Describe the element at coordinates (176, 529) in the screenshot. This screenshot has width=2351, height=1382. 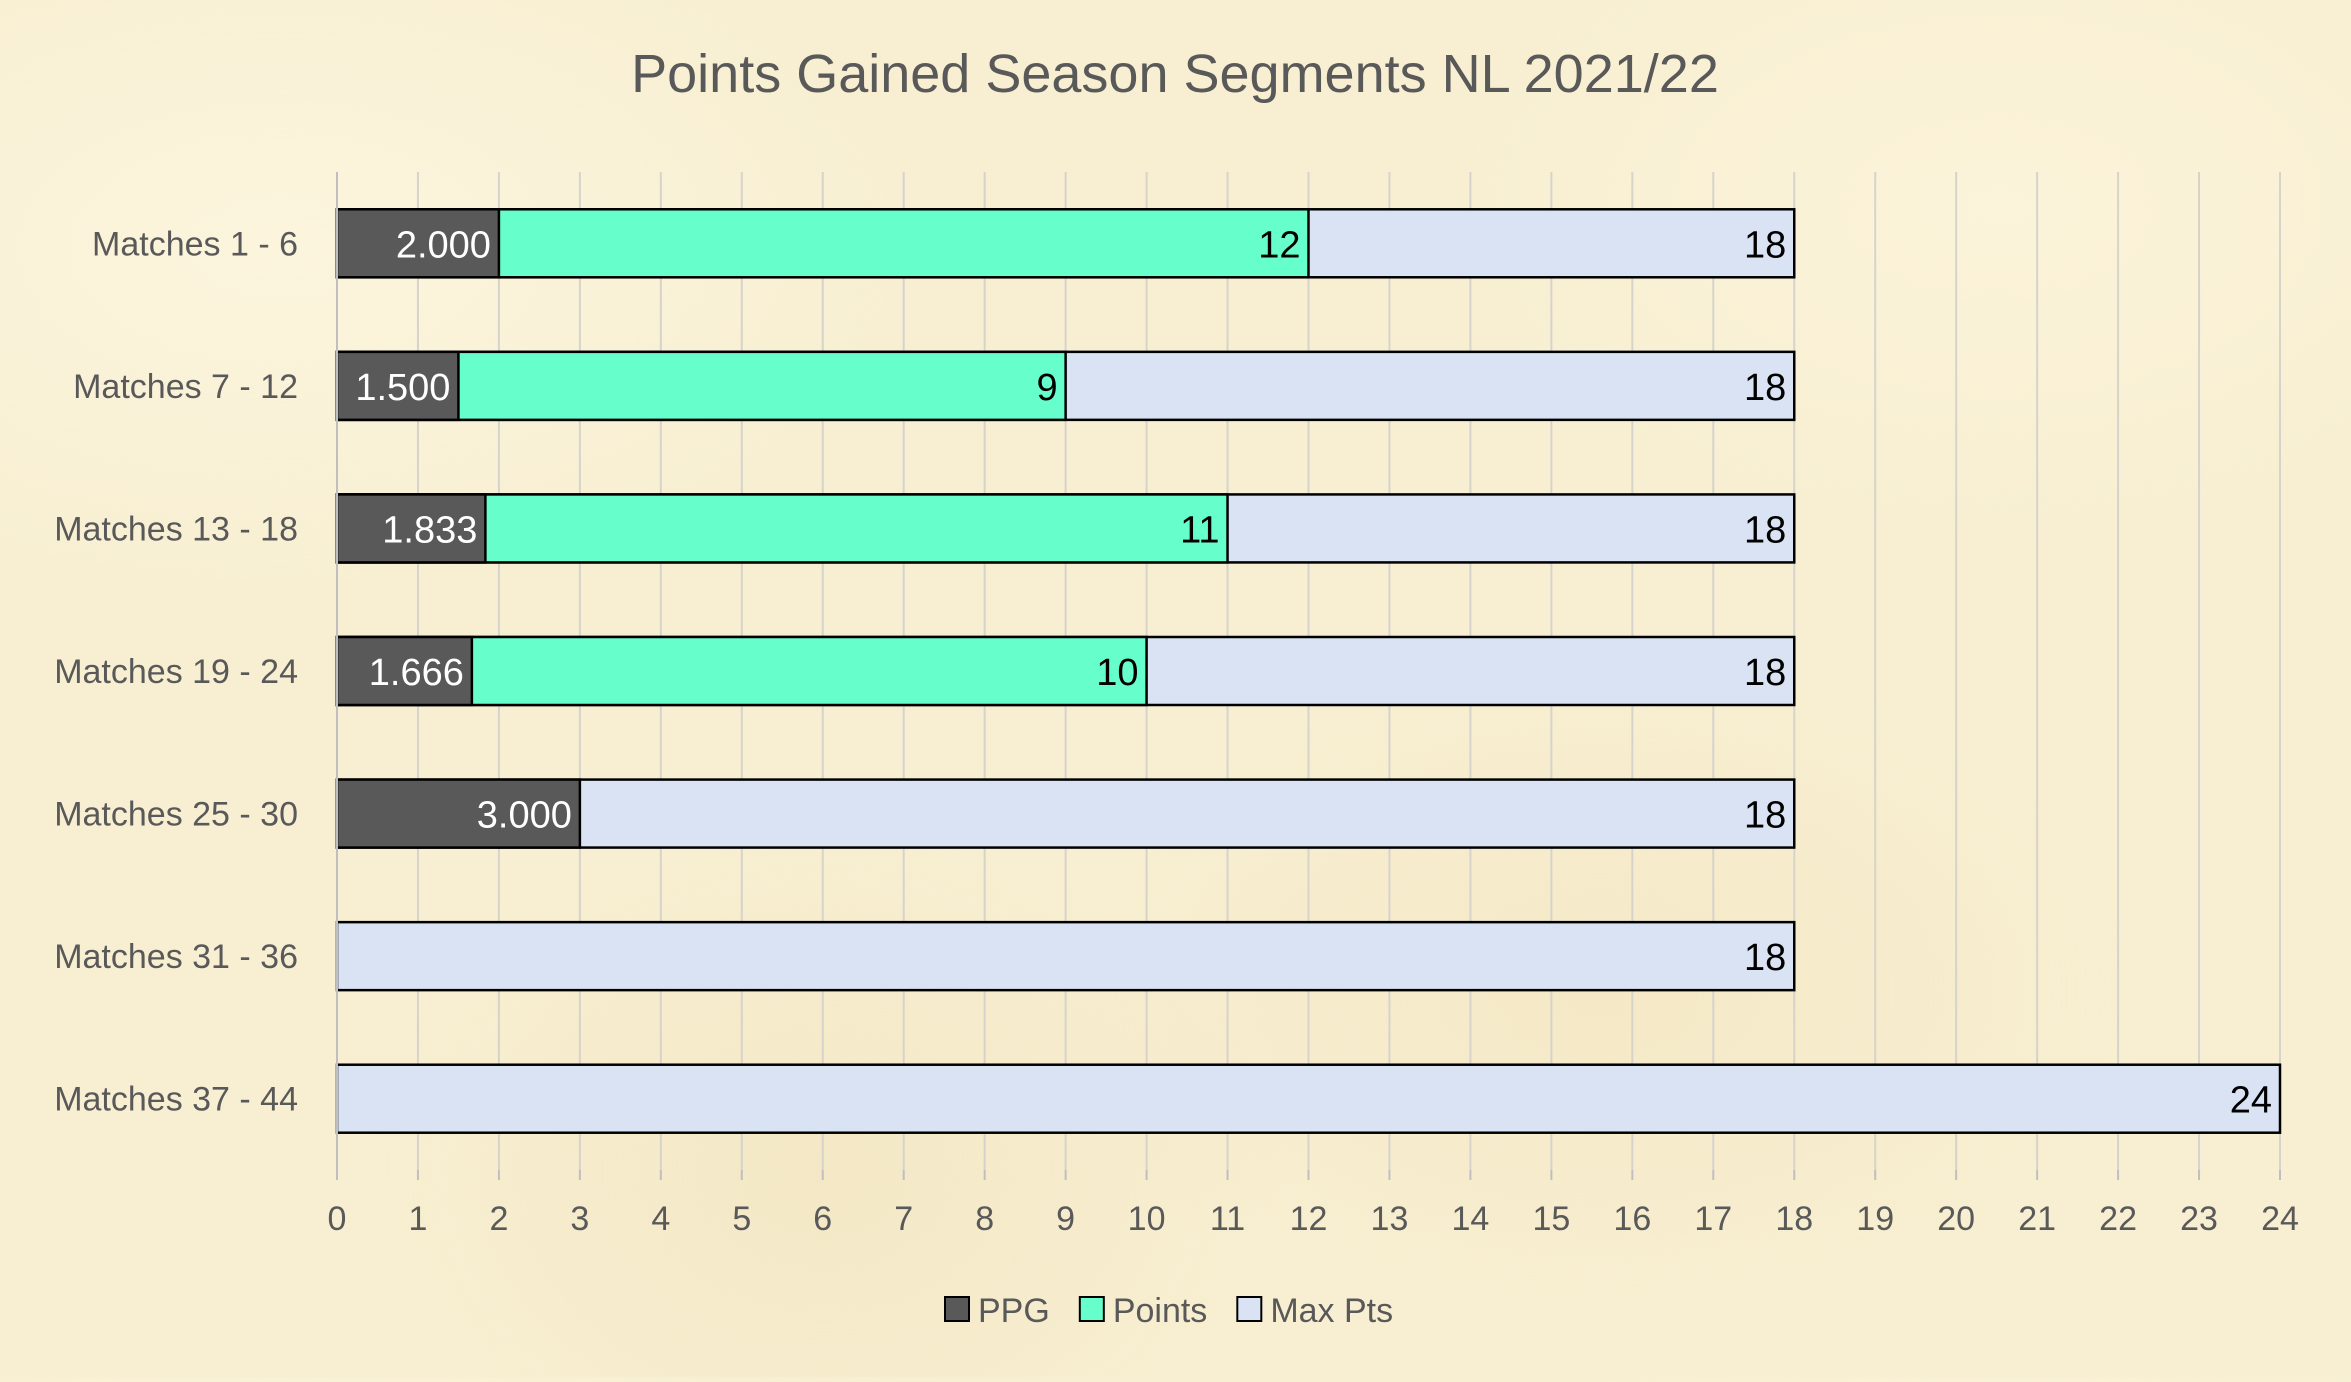
I see `category-label: Matches 13 - 18` at that location.